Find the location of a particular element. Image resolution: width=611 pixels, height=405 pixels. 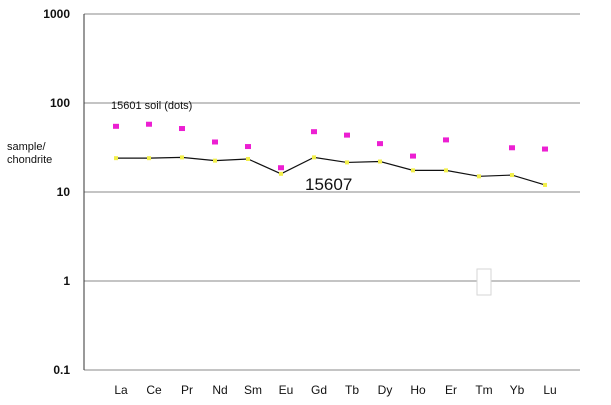

x-tick-Nd: Nd is located at coordinates (219, 390).